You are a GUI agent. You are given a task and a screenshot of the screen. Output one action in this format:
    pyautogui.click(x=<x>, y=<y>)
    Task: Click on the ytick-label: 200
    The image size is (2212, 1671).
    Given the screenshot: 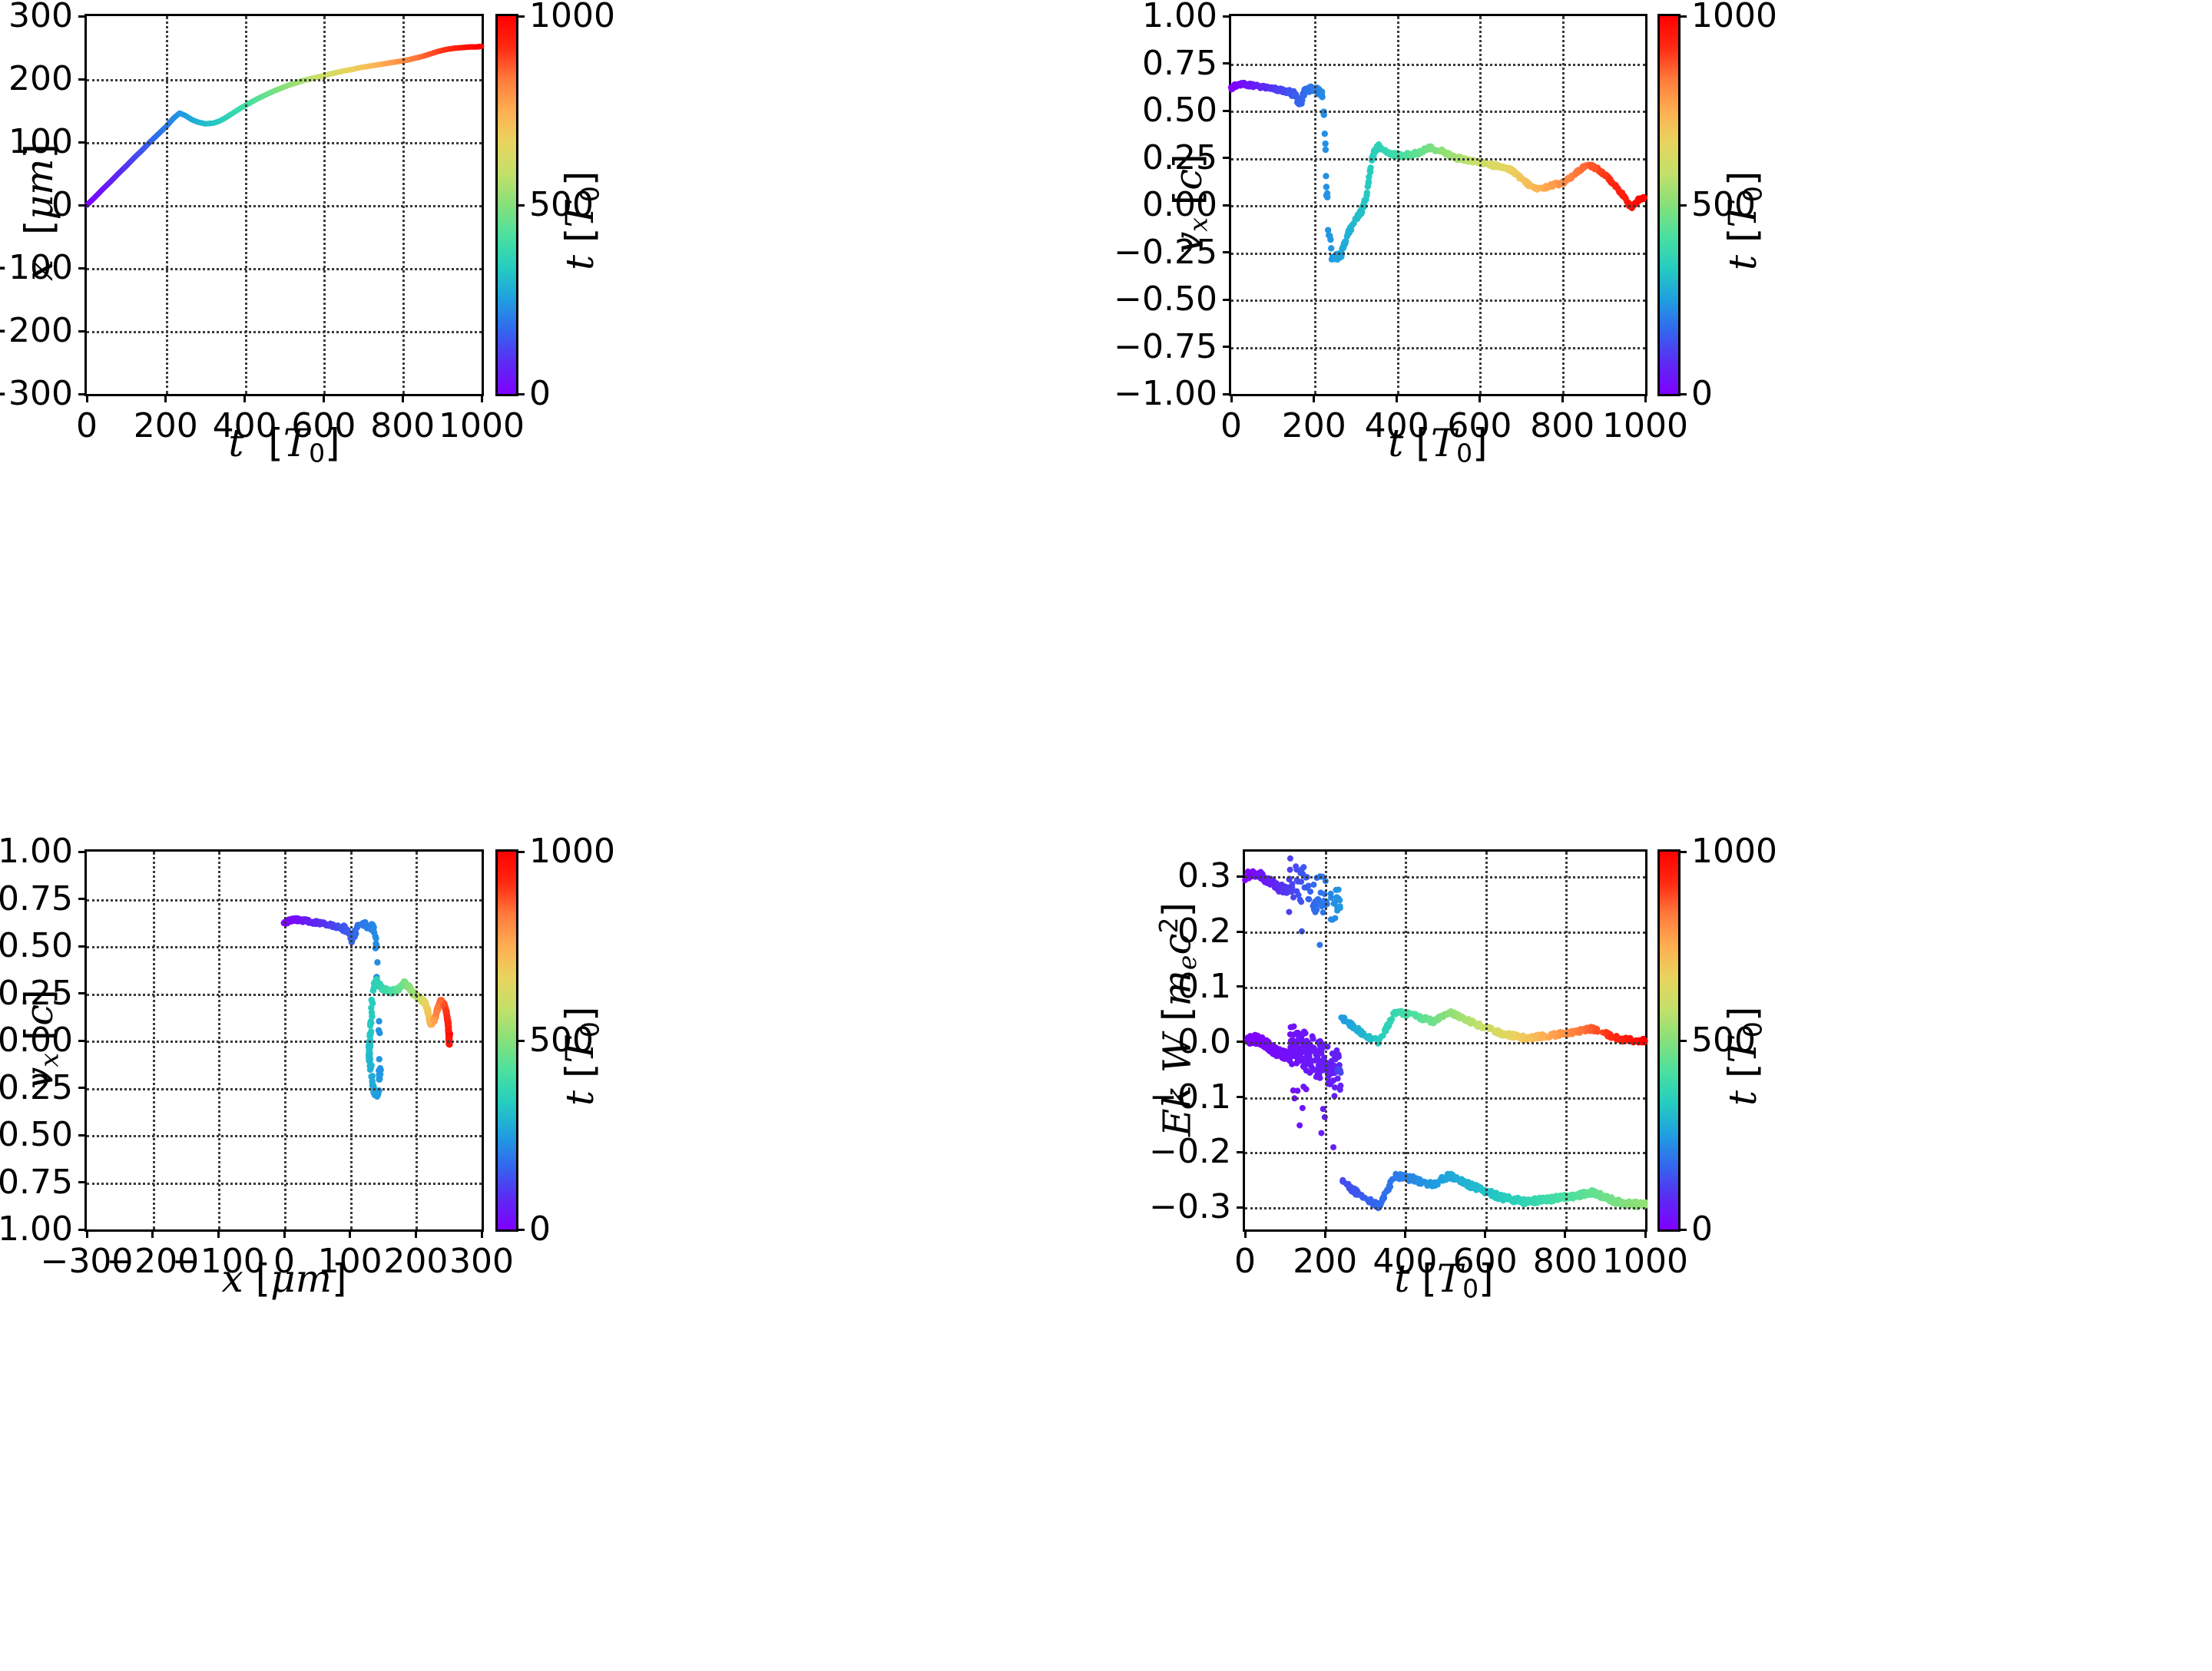 What is the action you would take?
    pyautogui.click(x=40, y=78)
    